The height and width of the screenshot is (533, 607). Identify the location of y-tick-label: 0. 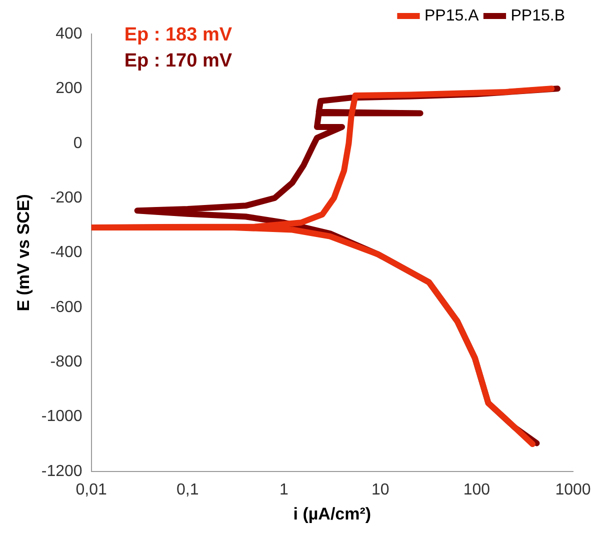
(77, 143).